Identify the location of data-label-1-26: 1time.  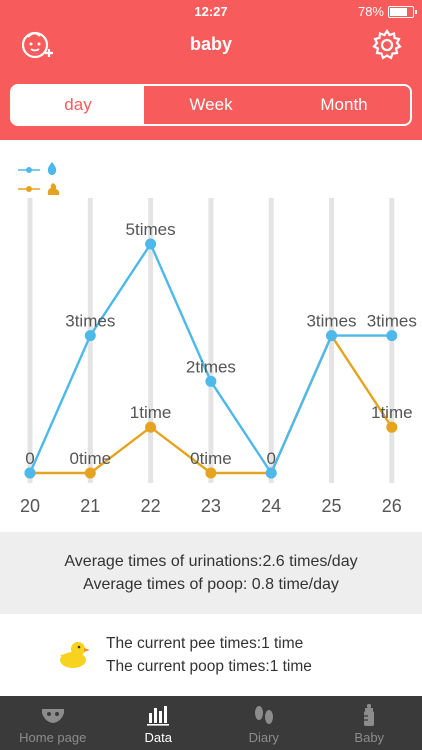
(392, 412).